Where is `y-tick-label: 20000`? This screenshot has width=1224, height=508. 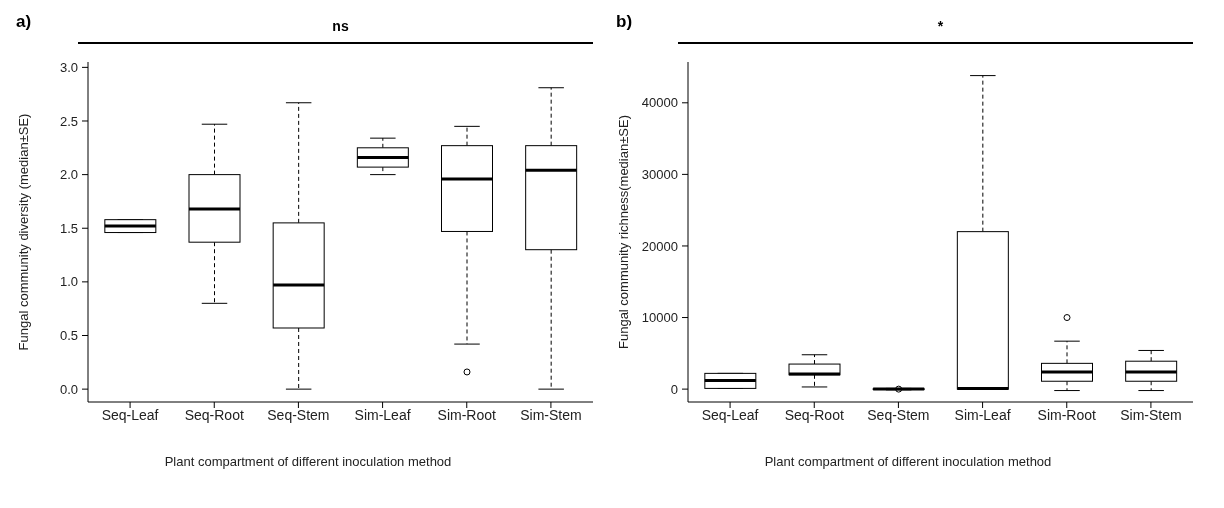 y-tick-label: 20000 is located at coordinates (659, 246).